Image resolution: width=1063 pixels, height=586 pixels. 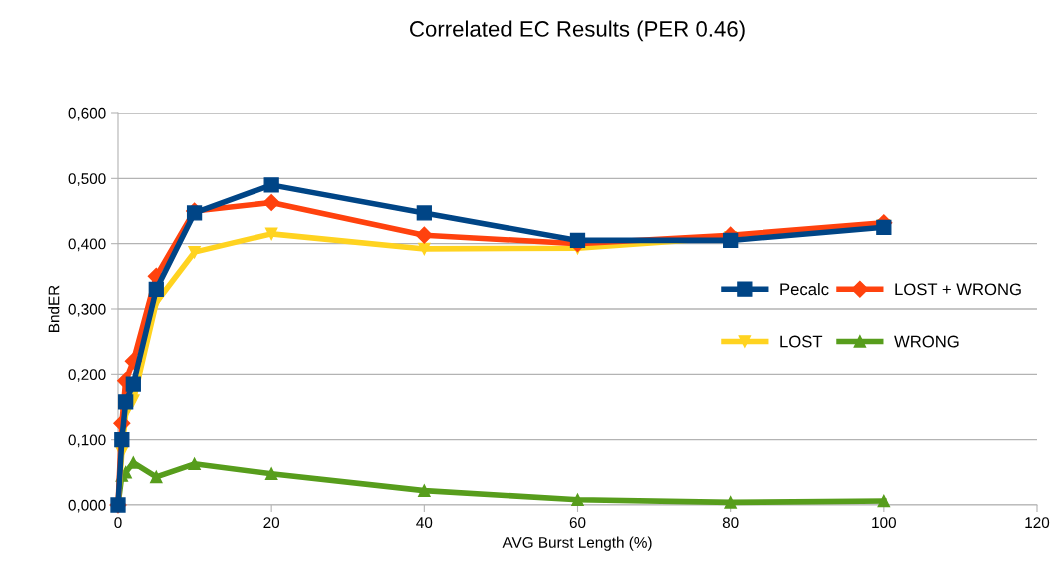 I want to click on x-tick-label: 80, so click(x=730, y=523).